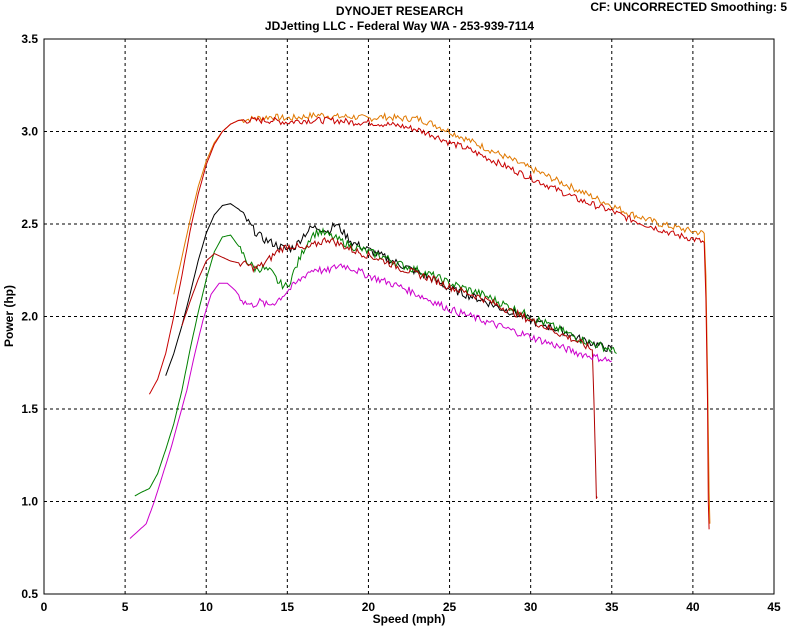 This screenshot has height=627, width=799. I want to click on y-tick-label: 3.5, so click(29, 39).